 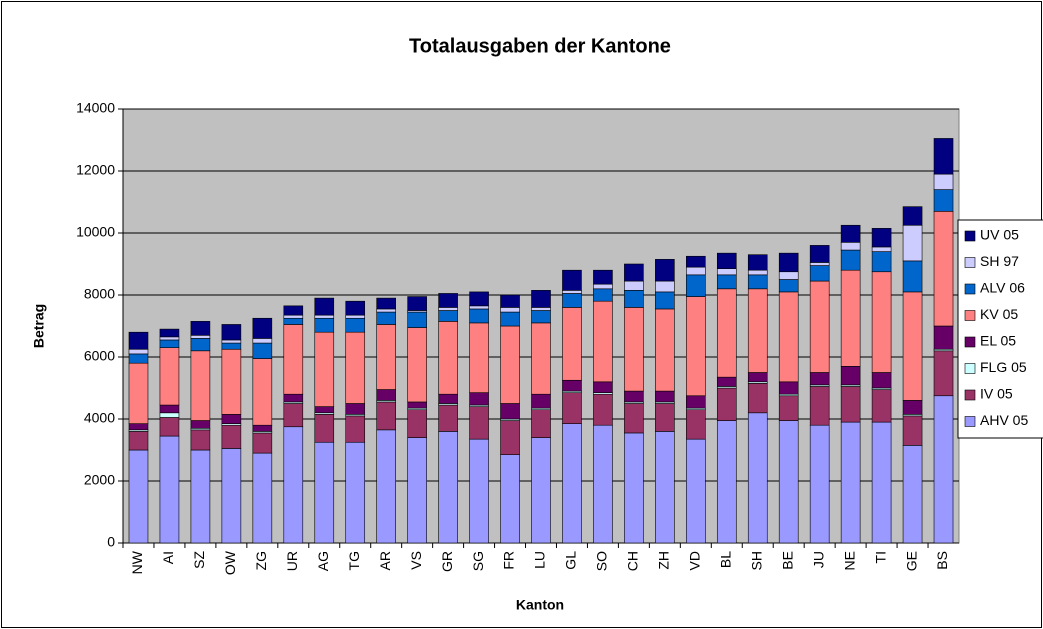 I want to click on y-axis-title: Betrag, so click(x=39, y=326).